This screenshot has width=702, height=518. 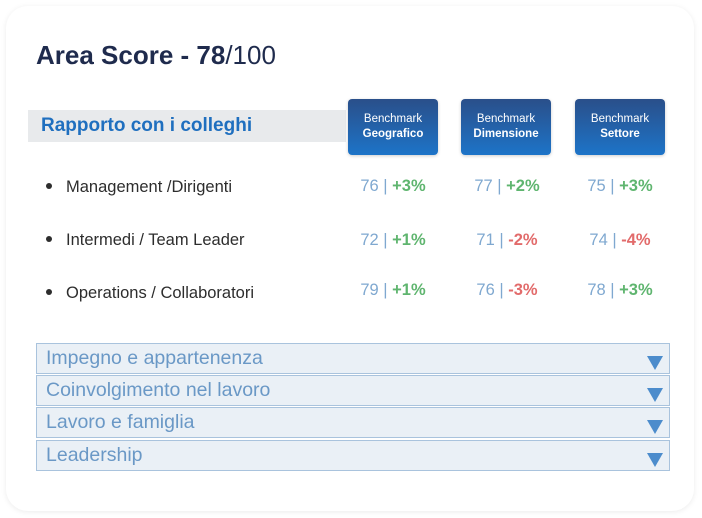 I want to click on score-cell: 74 | -4%, so click(x=620, y=240).